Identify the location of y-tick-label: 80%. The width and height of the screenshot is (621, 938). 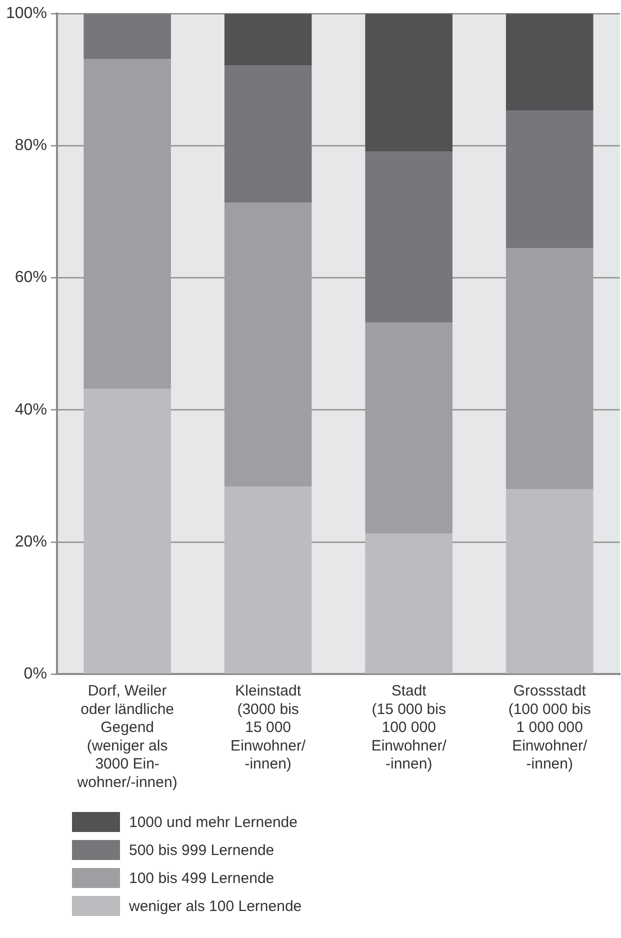
(30, 145).